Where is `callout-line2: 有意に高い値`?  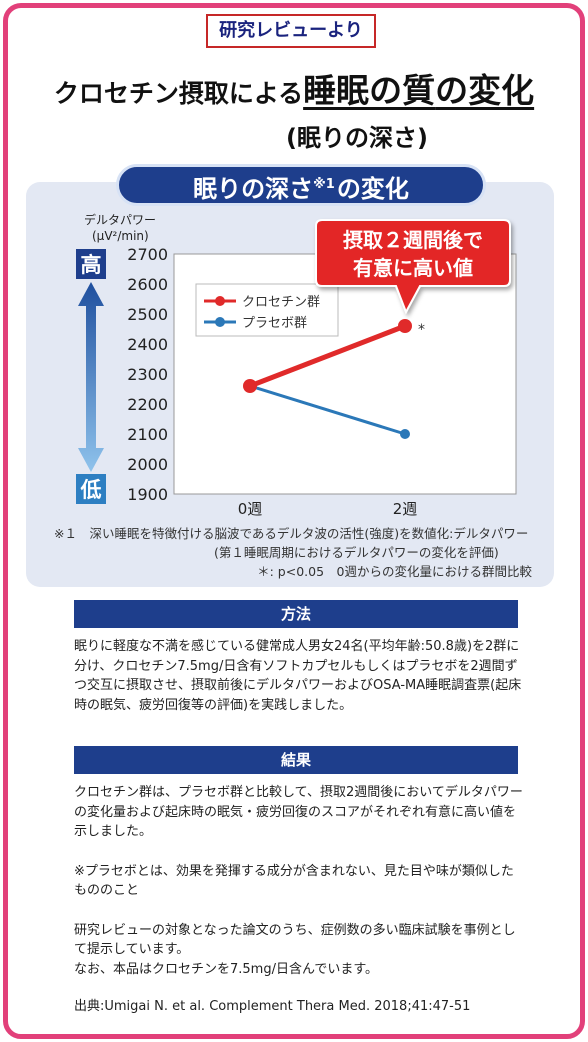
callout-line2: 有意に高い値 is located at coordinates (413, 268).